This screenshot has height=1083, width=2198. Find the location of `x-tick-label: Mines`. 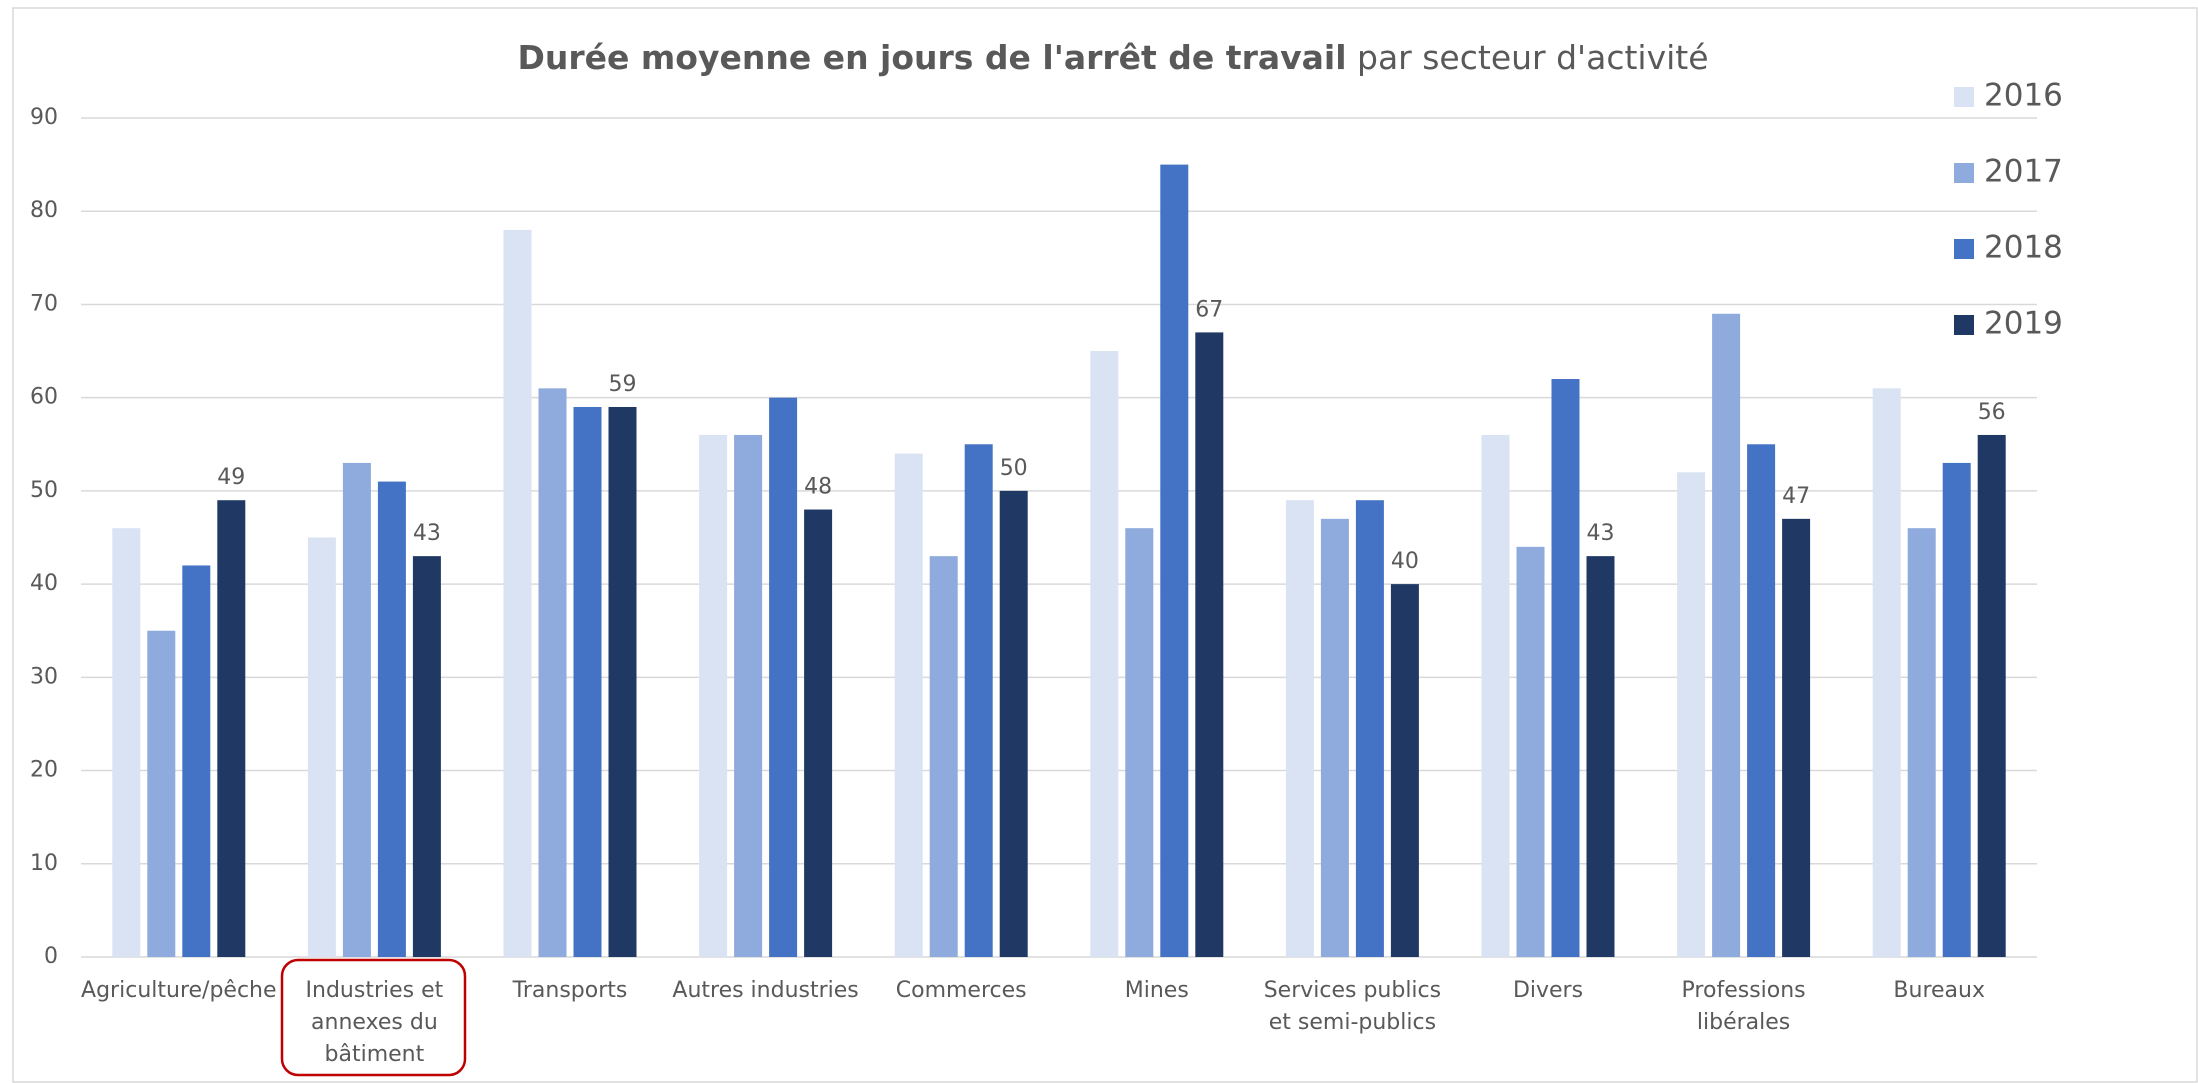

x-tick-label: Mines is located at coordinates (1157, 990).